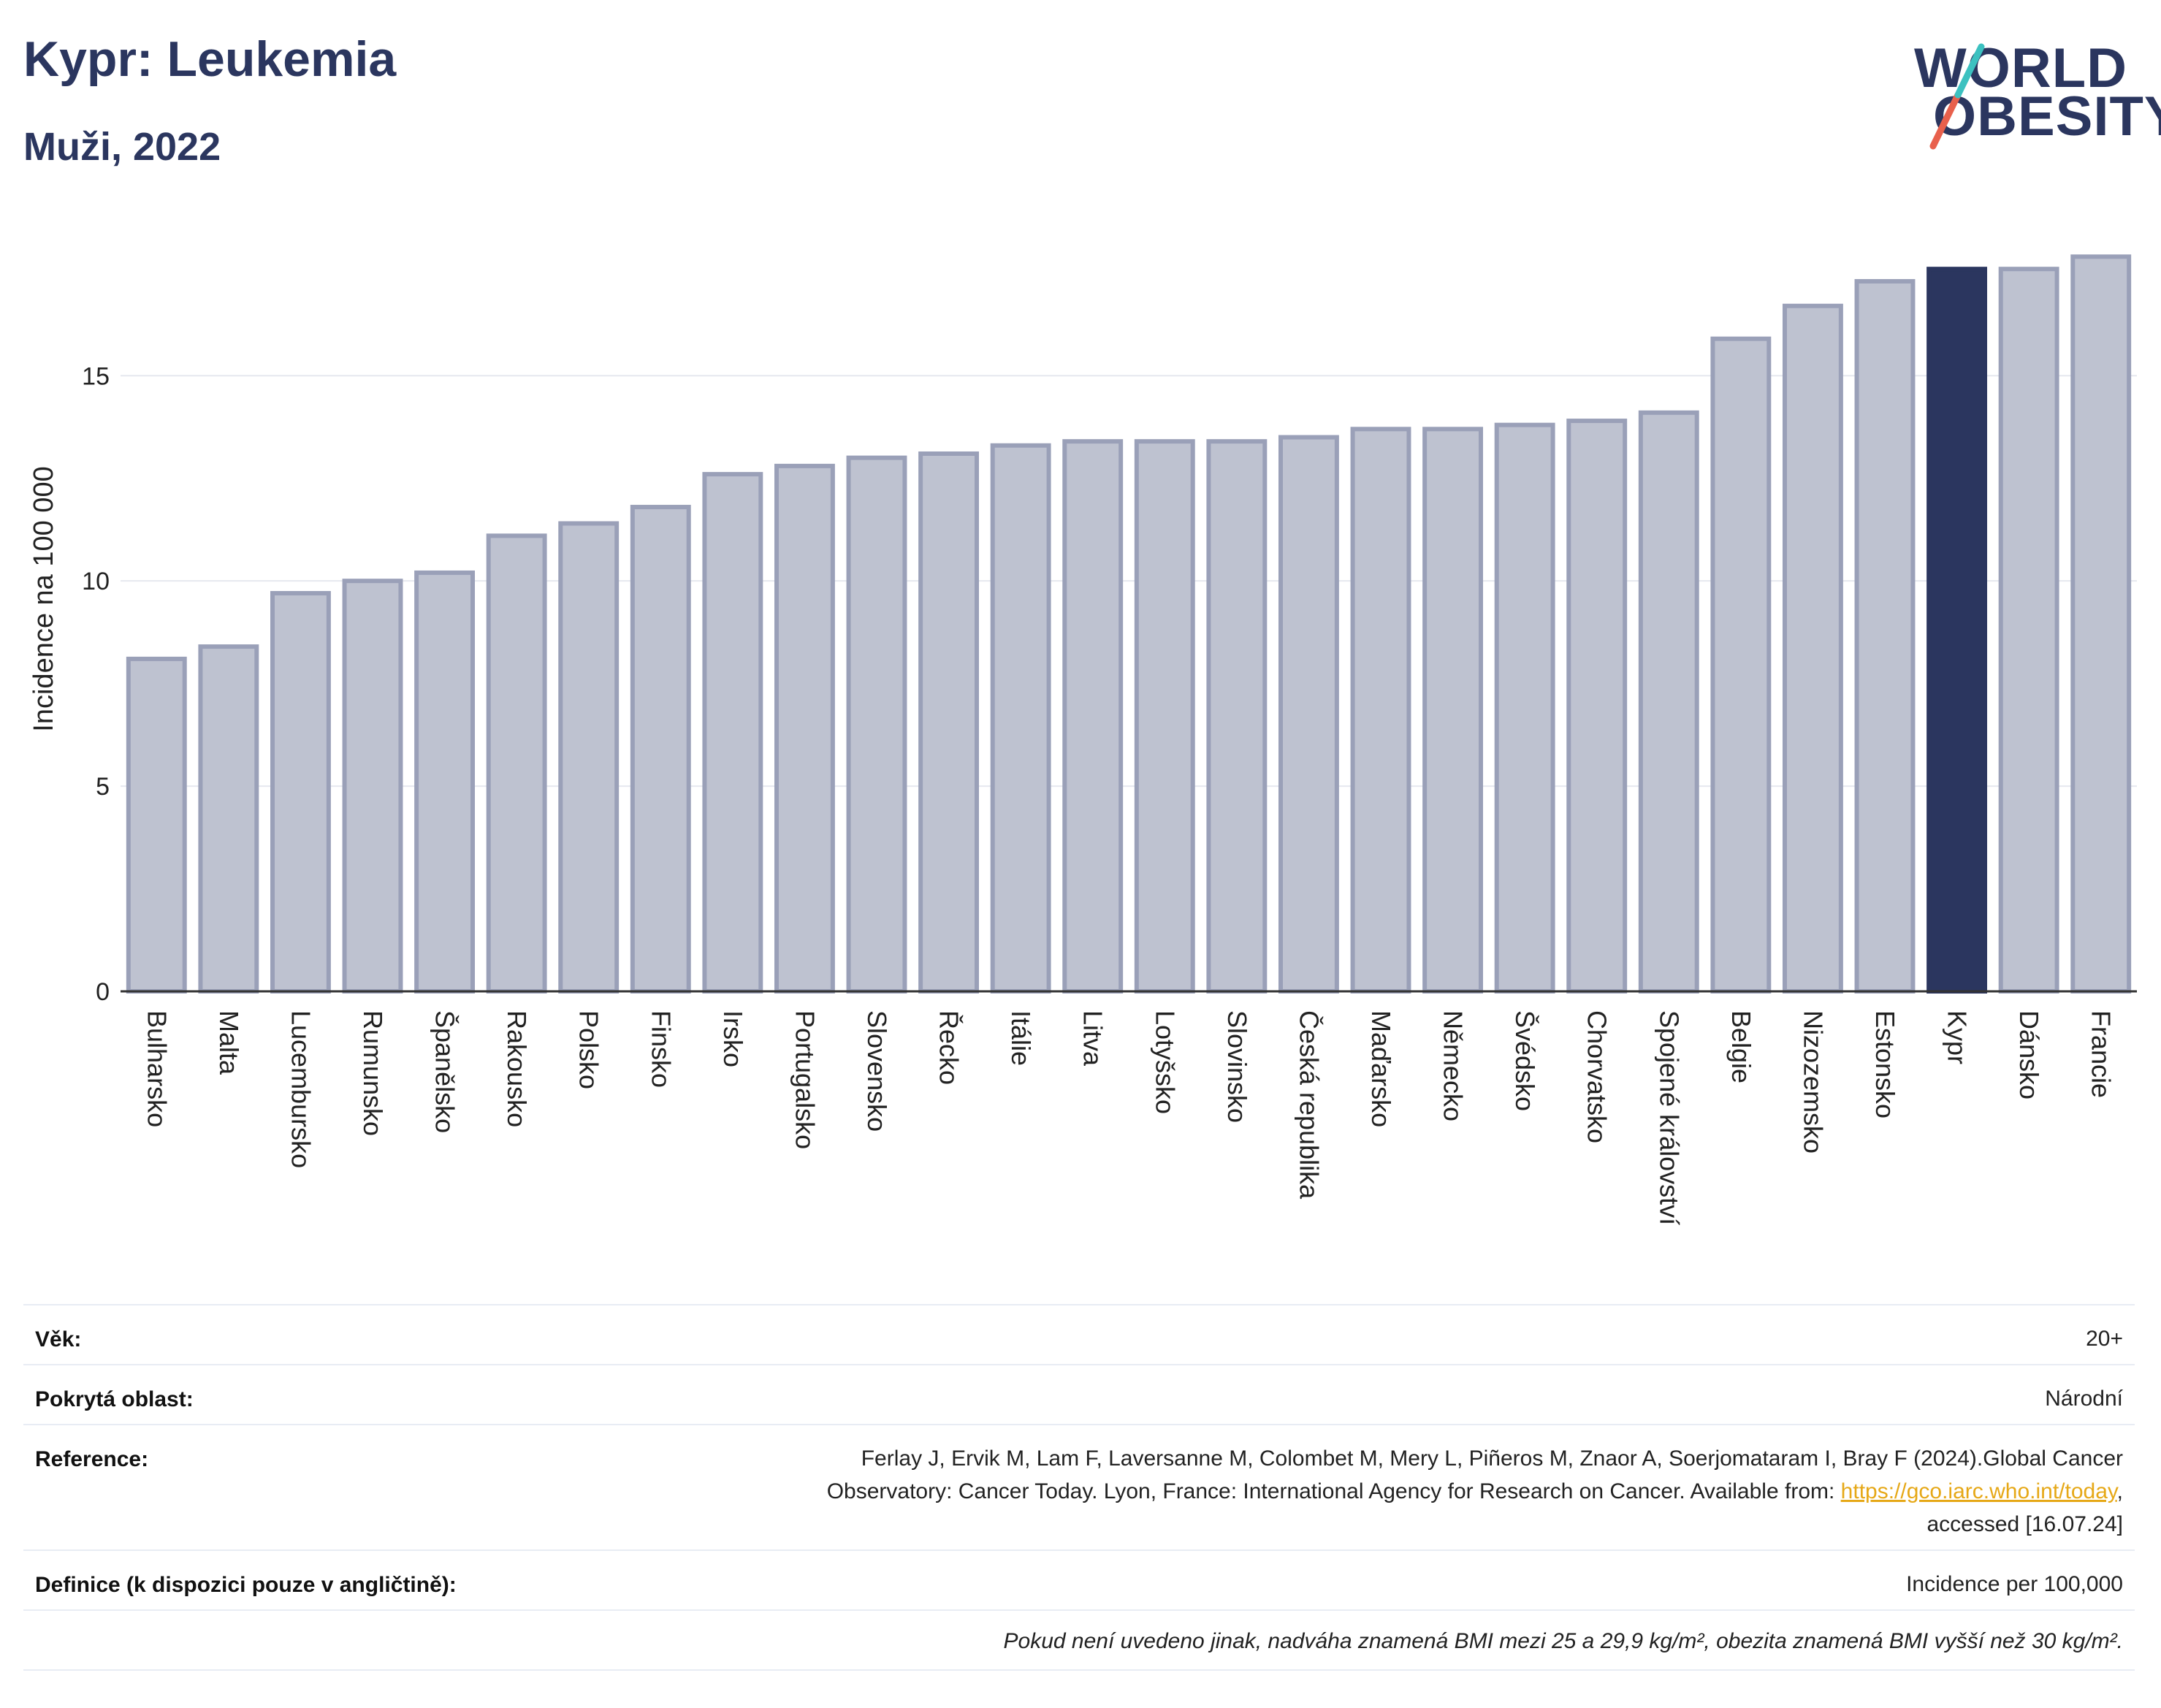 The height and width of the screenshot is (1708, 2161). Describe the element at coordinates (1812, 648) in the screenshot. I see `bar-Nizozemsko` at that location.